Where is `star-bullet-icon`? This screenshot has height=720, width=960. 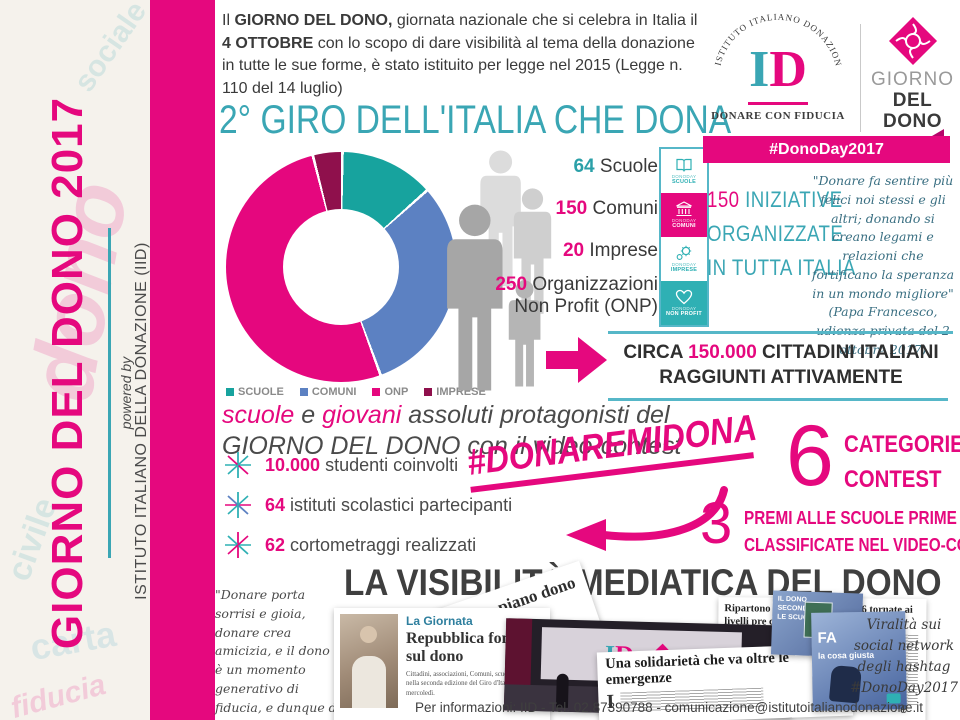 star-bullet-icon is located at coordinates (238, 545).